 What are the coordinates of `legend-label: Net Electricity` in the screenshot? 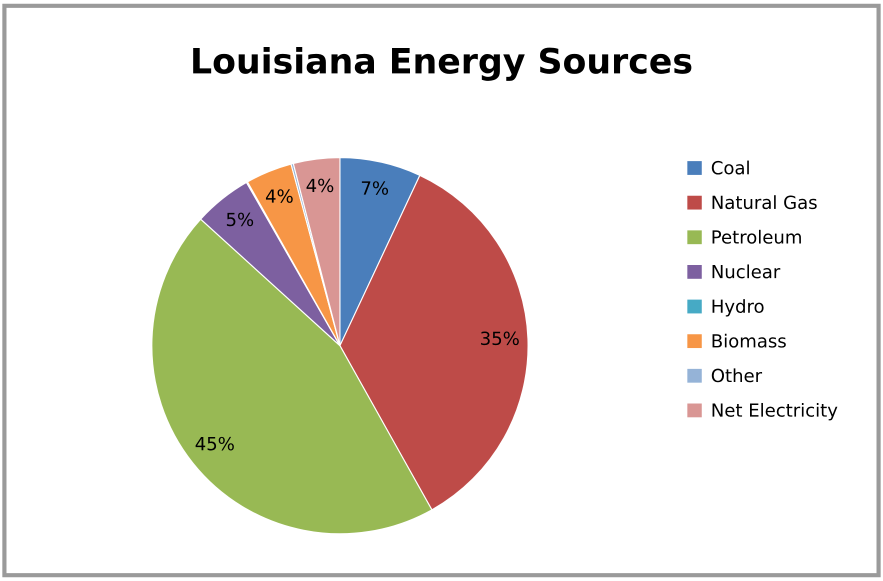 It's located at (775, 411).